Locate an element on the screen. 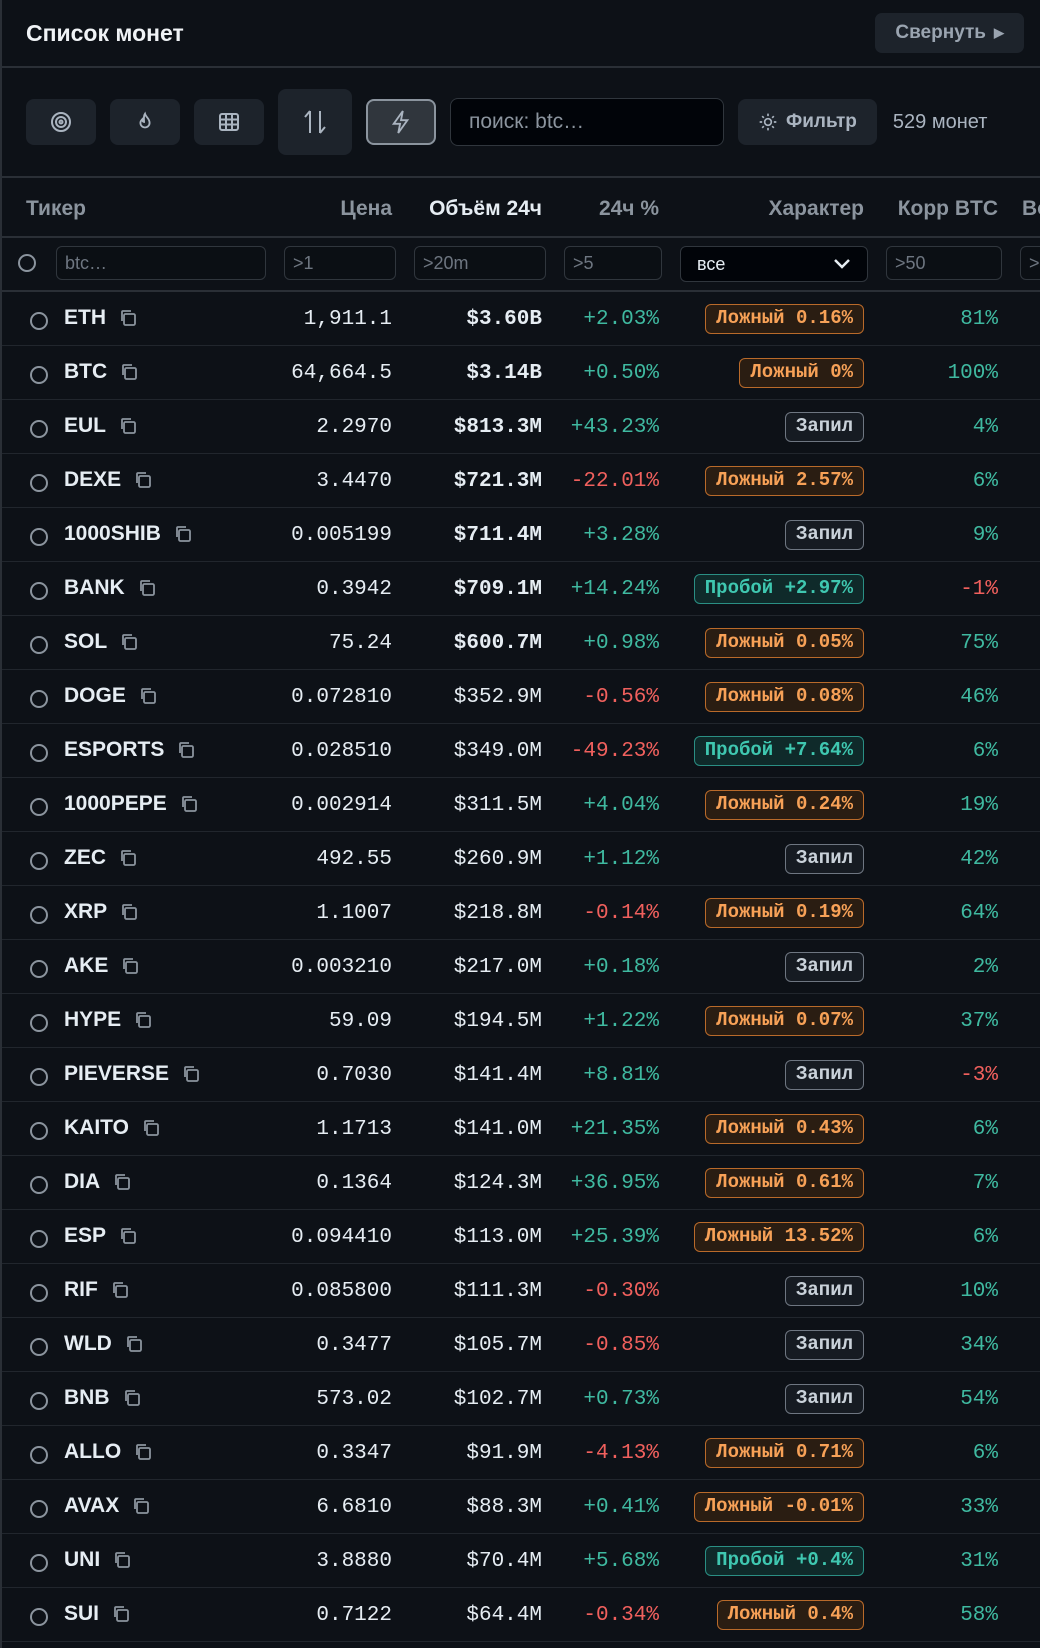 This screenshot has width=1040, height=1648. ticker-cell: RIF is located at coordinates (97, 1290).